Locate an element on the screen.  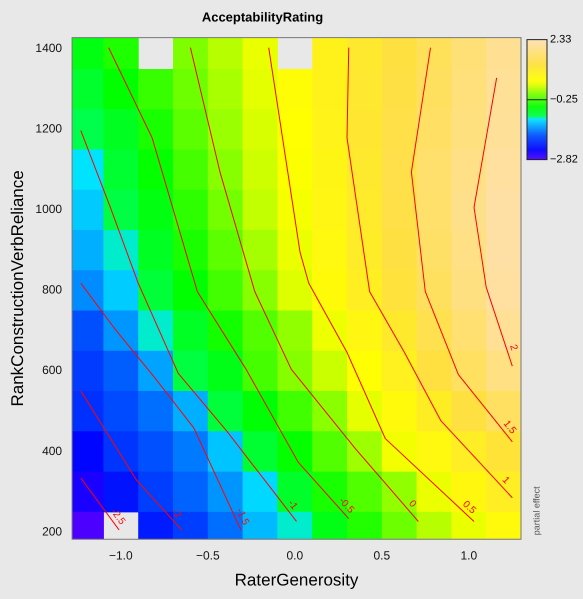
y-tick-label: 400 is located at coordinates (52, 451).